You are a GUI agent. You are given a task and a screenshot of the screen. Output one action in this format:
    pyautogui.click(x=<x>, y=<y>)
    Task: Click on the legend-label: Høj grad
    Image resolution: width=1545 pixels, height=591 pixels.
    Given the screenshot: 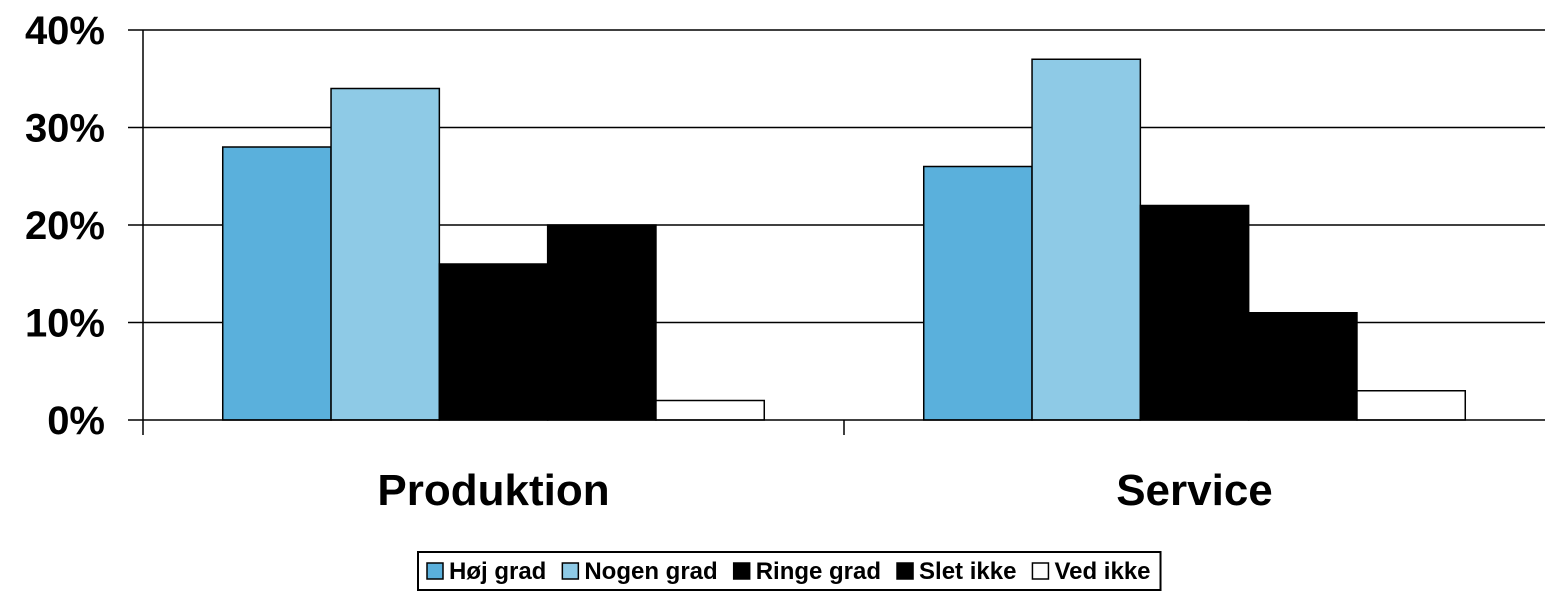 What is the action you would take?
    pyautogui.click(x=497, y=571)
    